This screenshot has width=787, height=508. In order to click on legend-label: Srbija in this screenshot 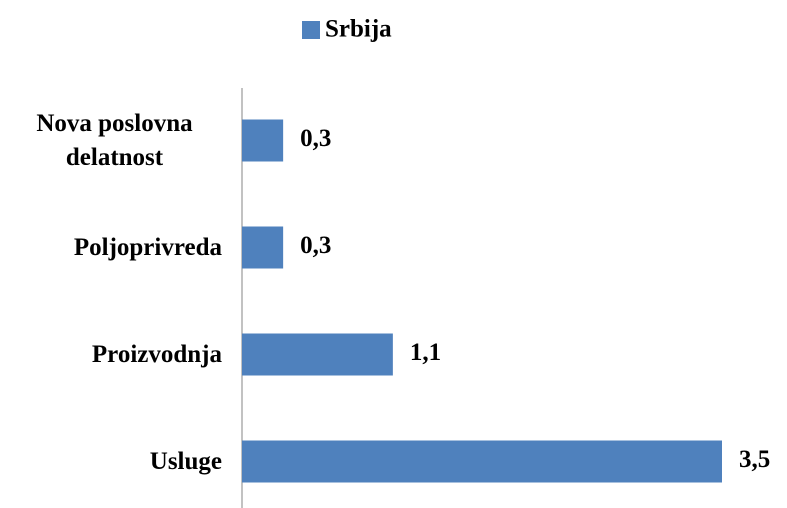, I will do `click(358, 29)`.